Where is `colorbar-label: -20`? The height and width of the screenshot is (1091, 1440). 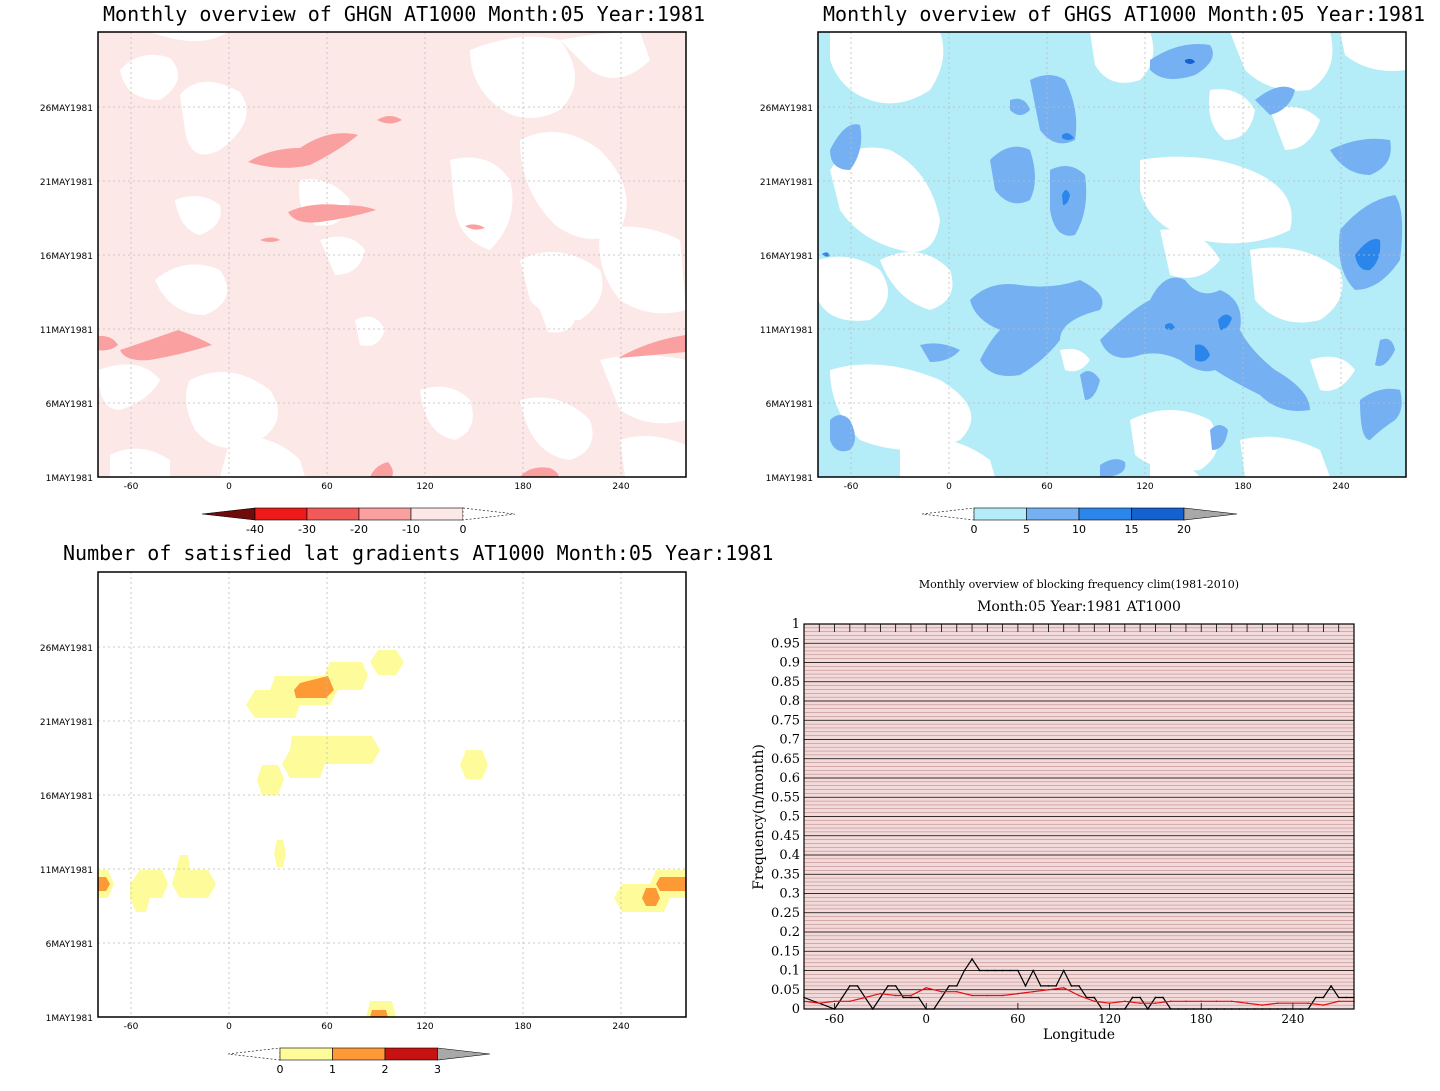 colorbar-label: -20 is located at coordinates (359, 529).